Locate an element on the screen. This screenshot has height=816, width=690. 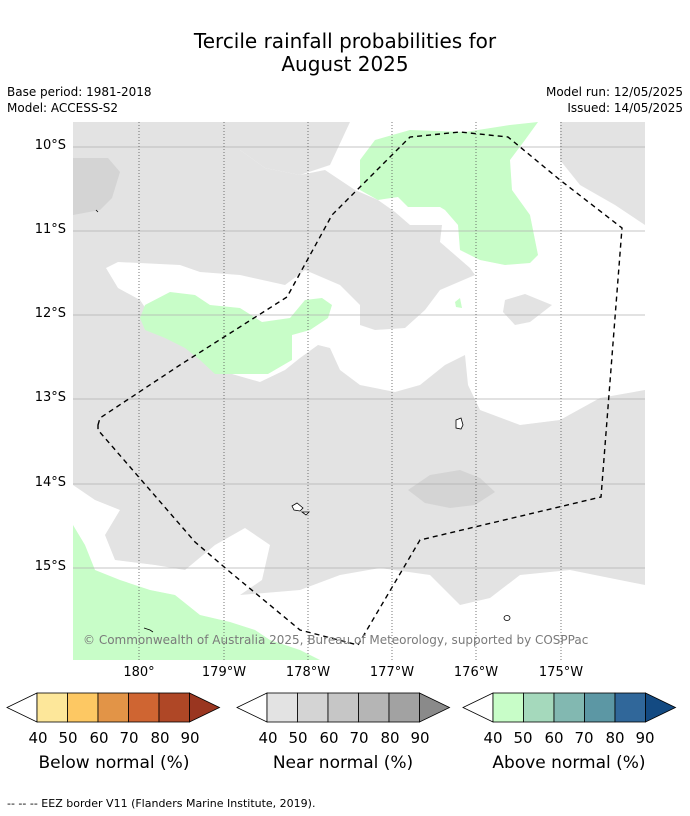
model-name: Model: ACCESS-S2 is located at coordinates (63, 108).